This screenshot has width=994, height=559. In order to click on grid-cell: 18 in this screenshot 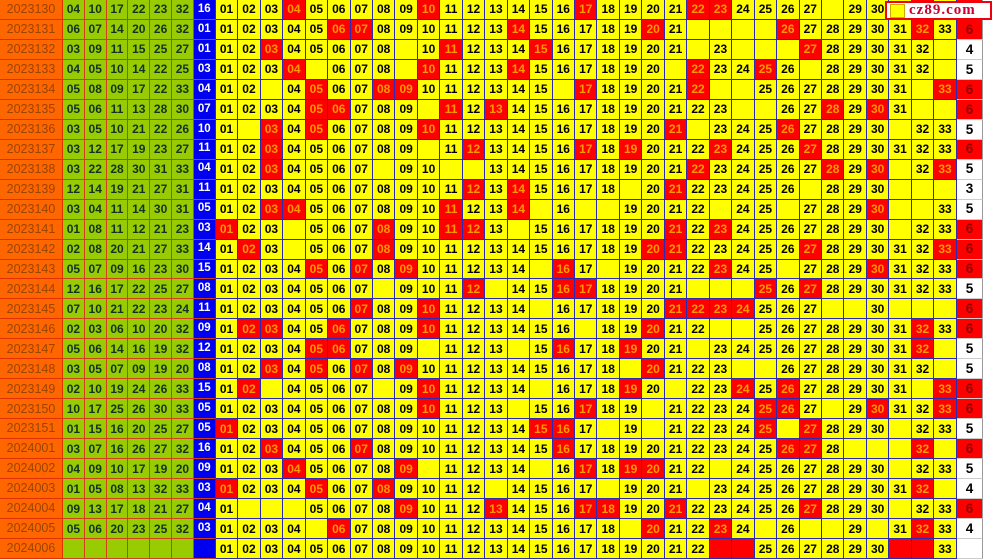, I will do `click(608, 69)`.